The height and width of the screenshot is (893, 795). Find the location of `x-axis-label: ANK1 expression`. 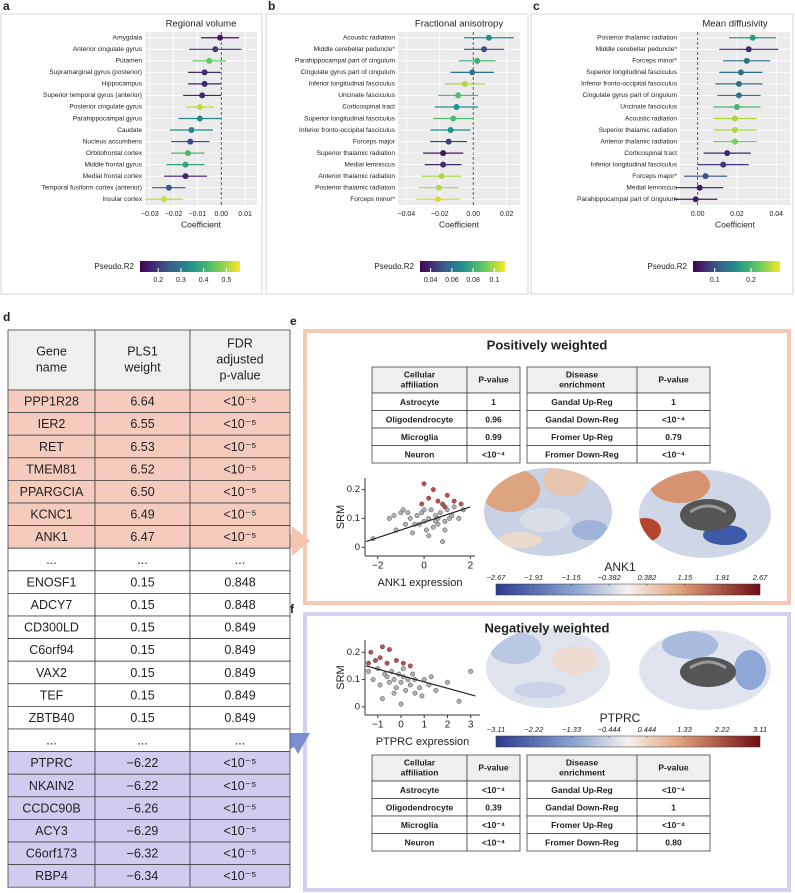

x-axis-label: ANK1 expression is located at coordinates (420, 583).